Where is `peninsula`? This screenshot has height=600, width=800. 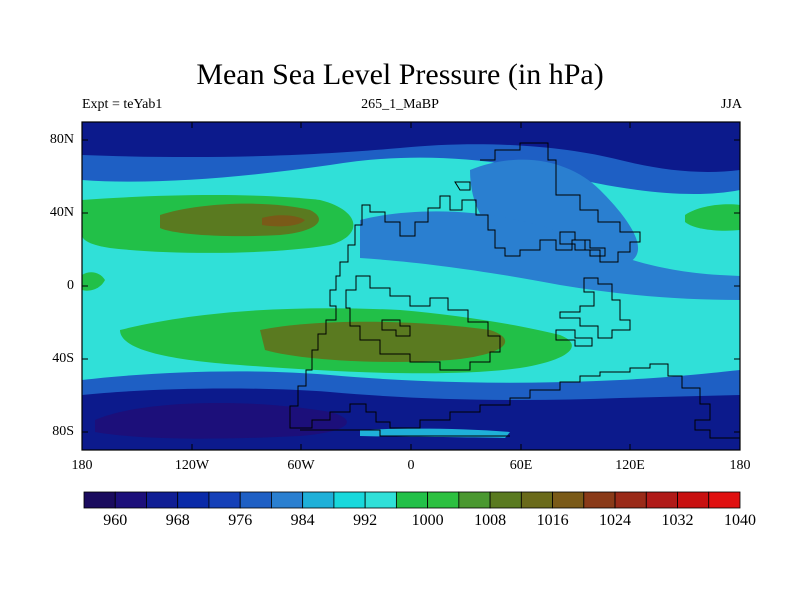
peninsula is located at coordinates (574, 338).